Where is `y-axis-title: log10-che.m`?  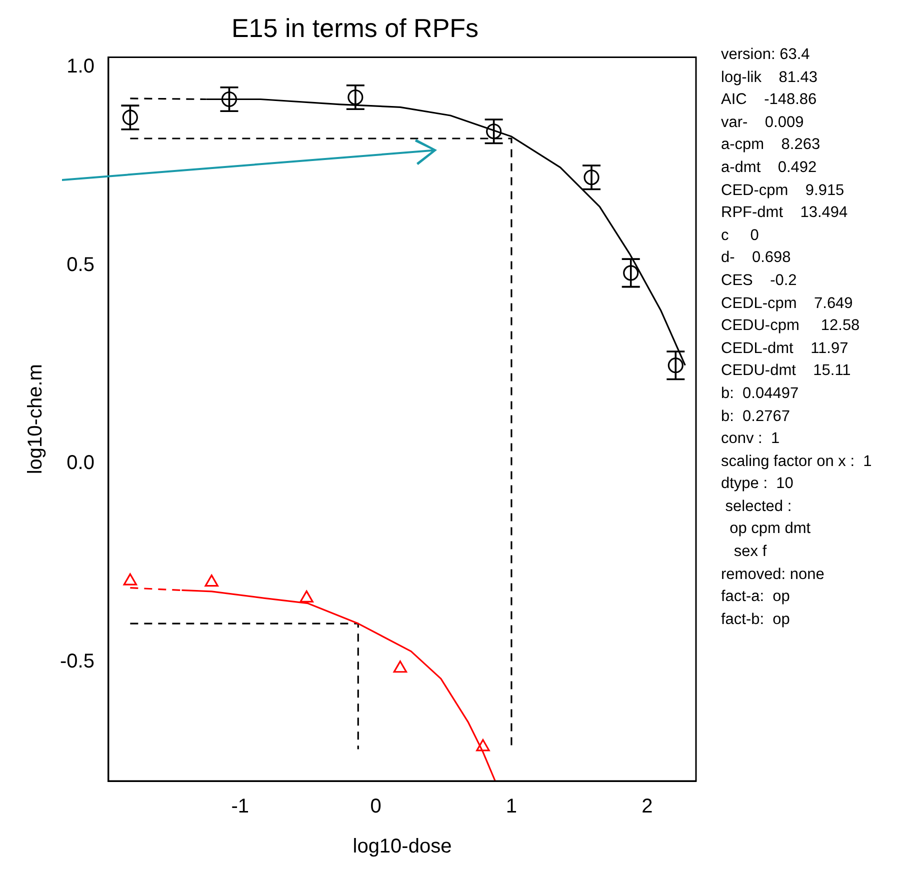 y-axis-title: log10-che.m is located at coordinates (35, 419).